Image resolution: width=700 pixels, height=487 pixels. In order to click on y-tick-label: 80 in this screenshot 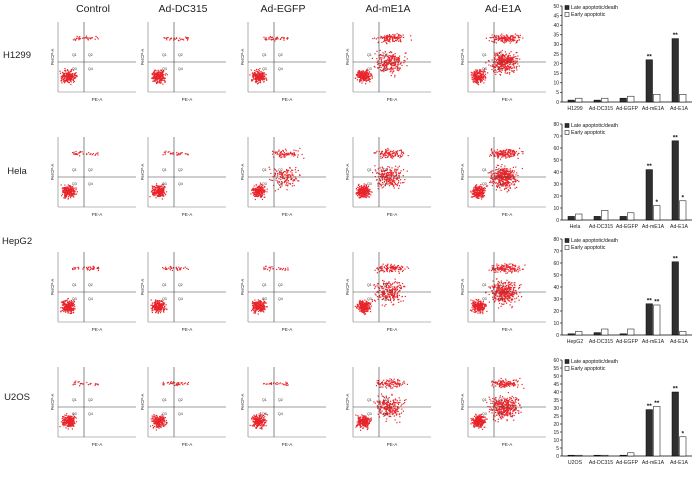, I will do `click(556, 125)`.